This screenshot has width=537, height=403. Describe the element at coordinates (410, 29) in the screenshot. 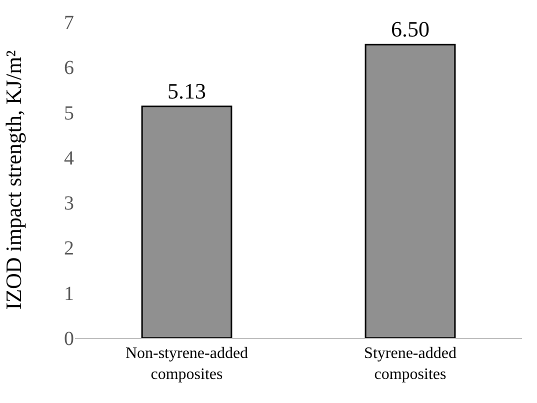

I see `data-label: 6.50` at that location.